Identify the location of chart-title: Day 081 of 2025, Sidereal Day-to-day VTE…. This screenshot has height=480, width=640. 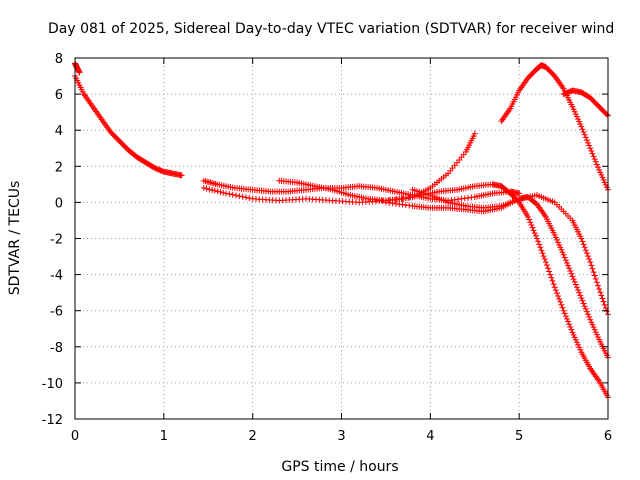
(331, 29).